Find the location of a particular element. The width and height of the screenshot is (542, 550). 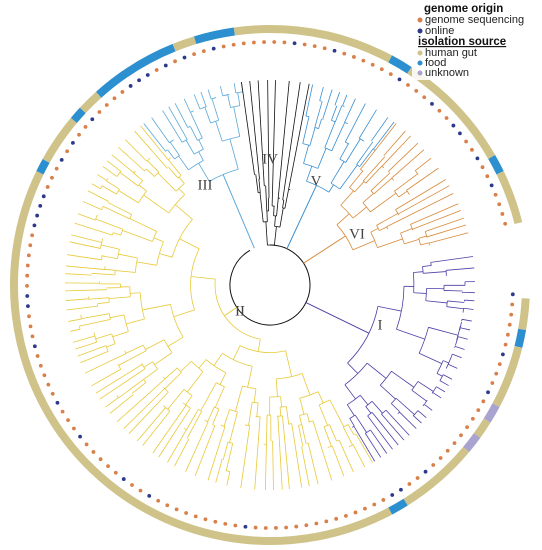

legend-item: genome sequencing is located at coordinates (474, 20).